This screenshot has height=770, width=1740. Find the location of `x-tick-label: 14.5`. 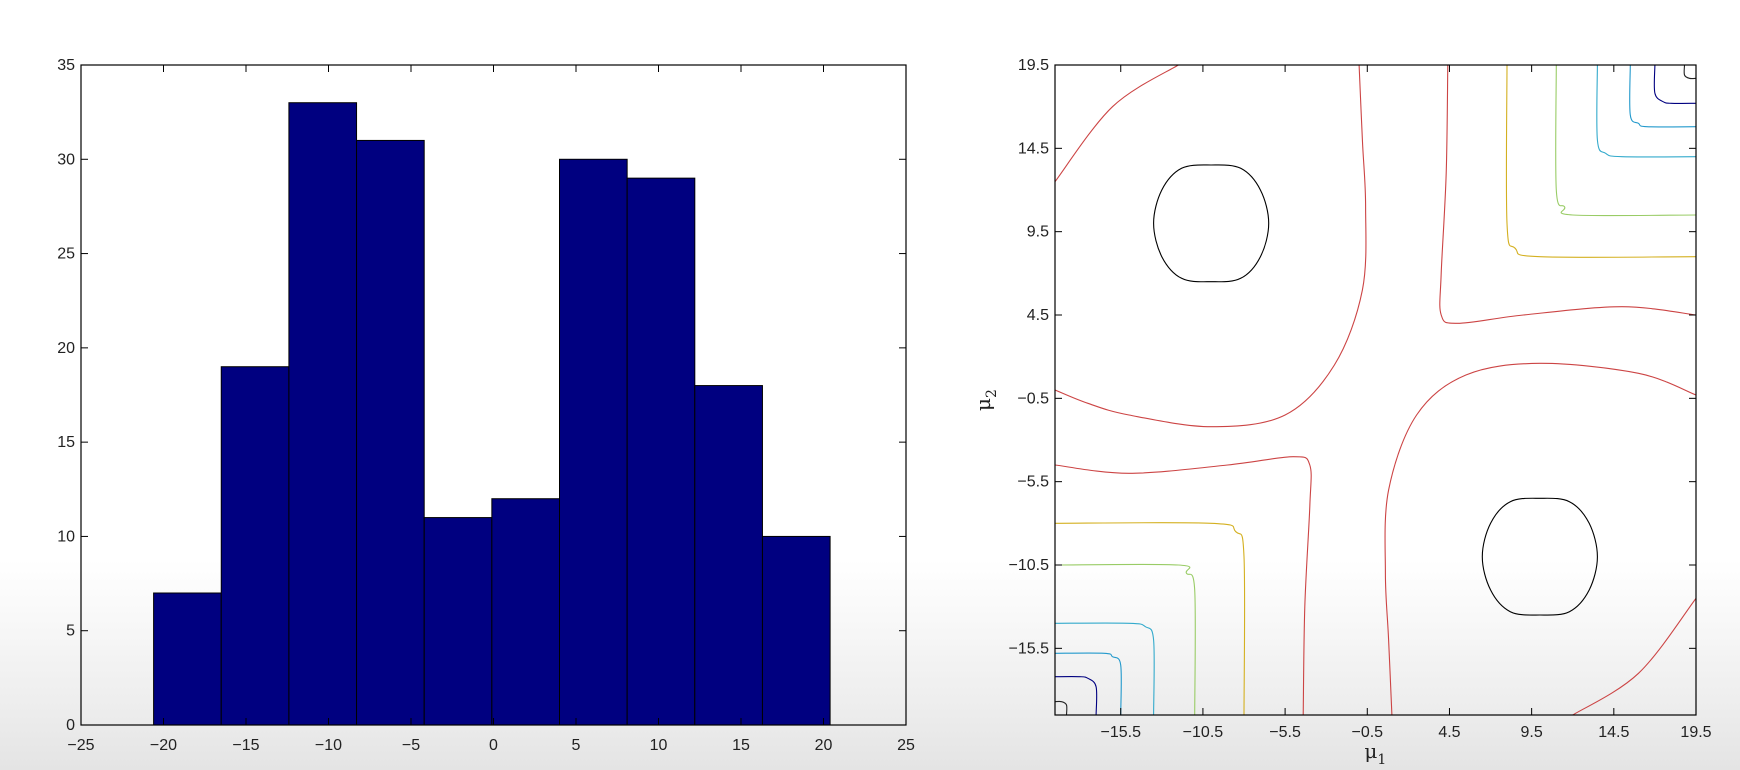

x-tick-label: 14.5 is located at coordinates (1613, 732).